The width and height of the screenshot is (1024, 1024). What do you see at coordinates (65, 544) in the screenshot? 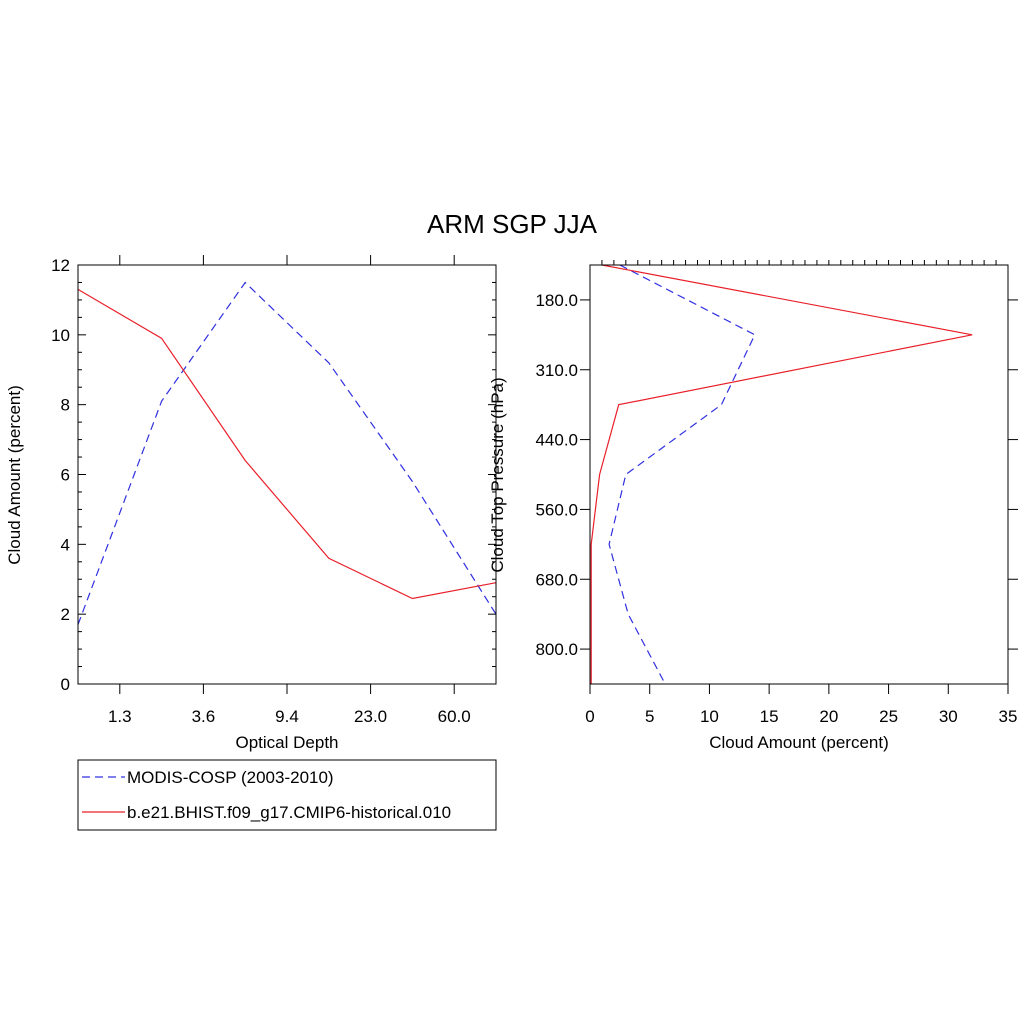
I see `left-y-tick-label: 4` at bounding box center [65, 544].